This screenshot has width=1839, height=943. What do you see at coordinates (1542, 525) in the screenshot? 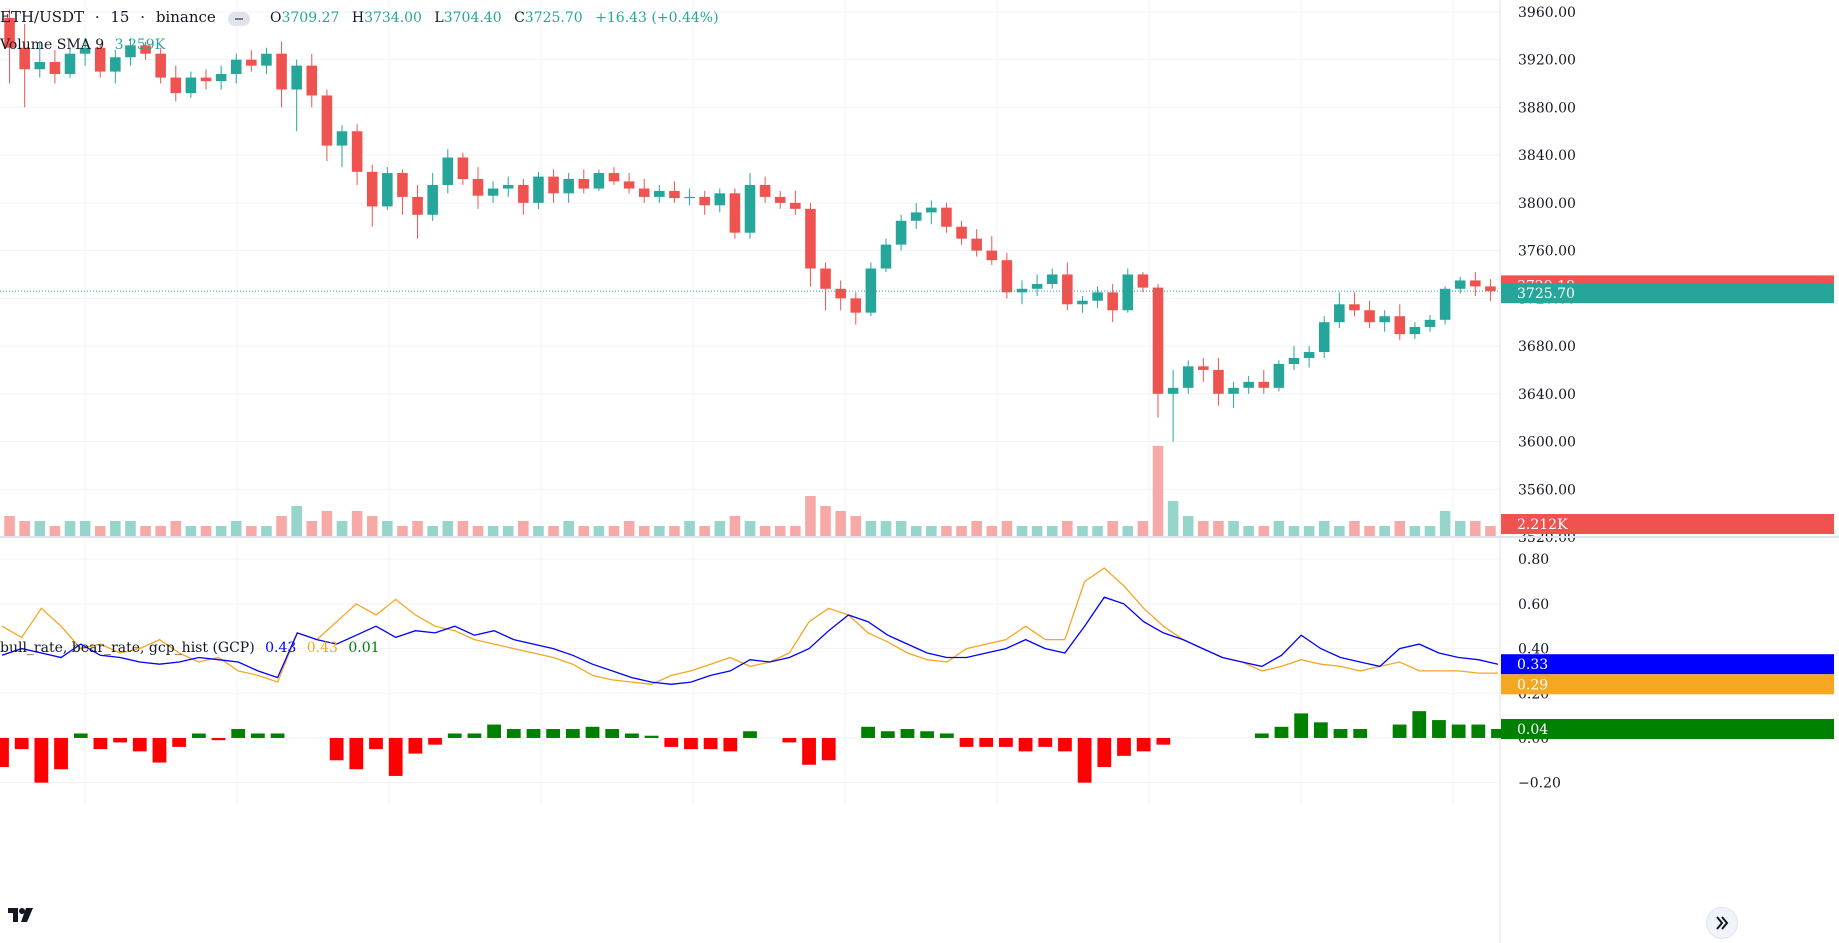
I see `volume-badge: 2.212K` at bounding box center [1542, 525].